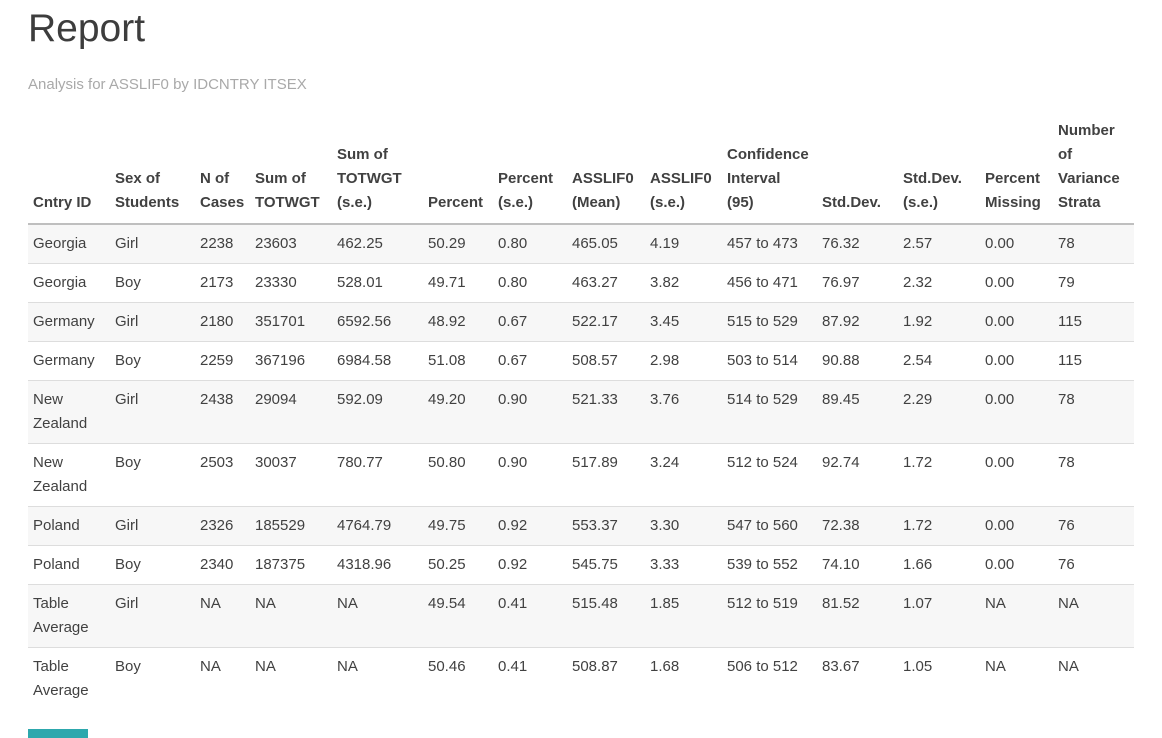 This screenshot has width=1162, height=738. Describe the element at coordinates (606, 411) in the screenshot. I see `cell: 521.33` at that location.